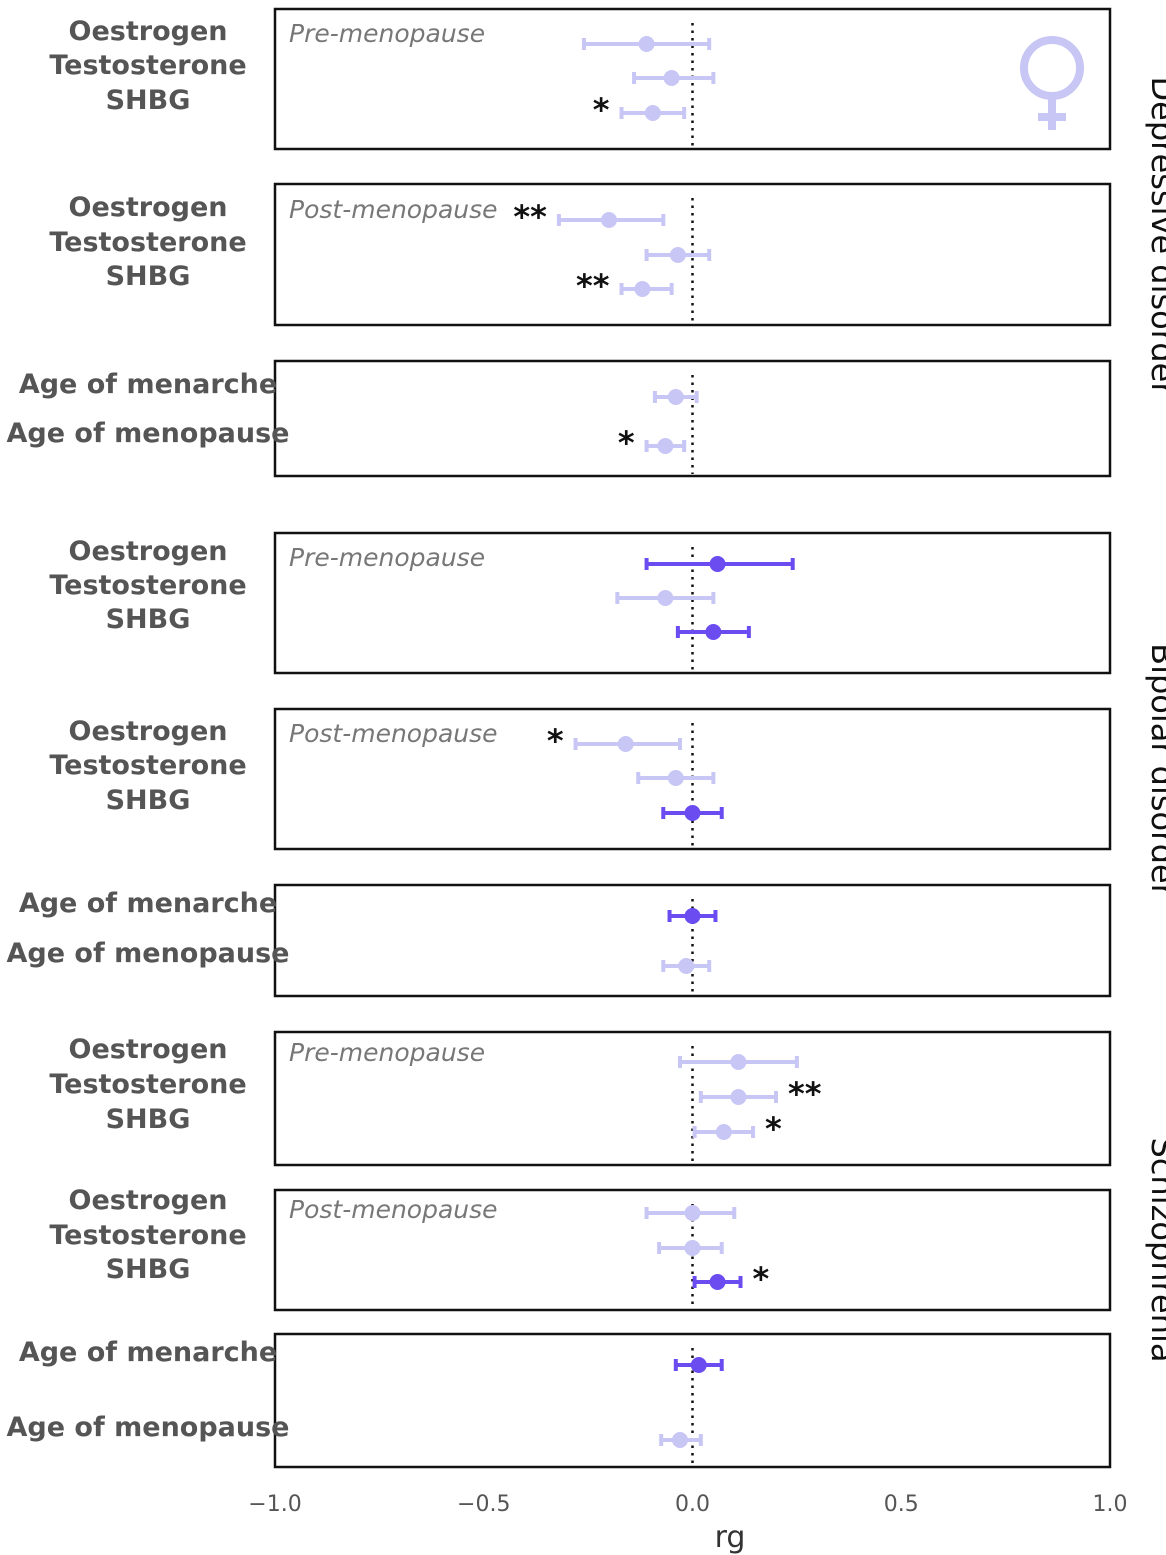  I want to click on group-label: Depressive disorder, so click(1155, 236).